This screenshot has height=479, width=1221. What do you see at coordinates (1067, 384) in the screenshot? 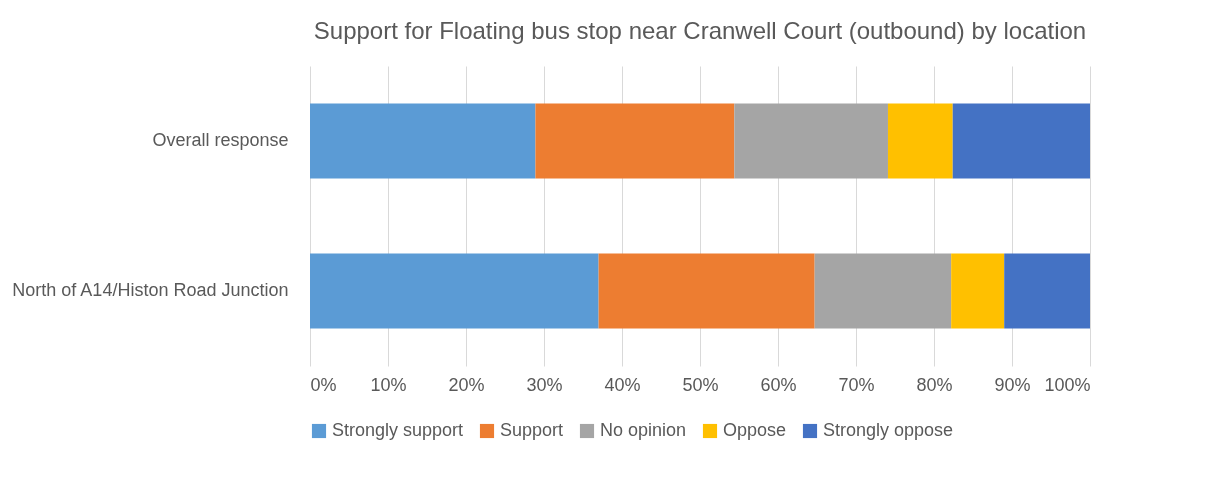
I see `x-tick-label: 100%` at bounding box center [1067, 384].